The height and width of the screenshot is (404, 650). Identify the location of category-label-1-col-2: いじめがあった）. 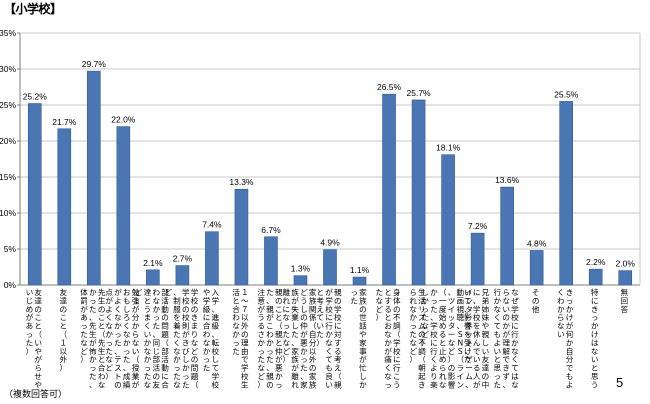
(30, 322).